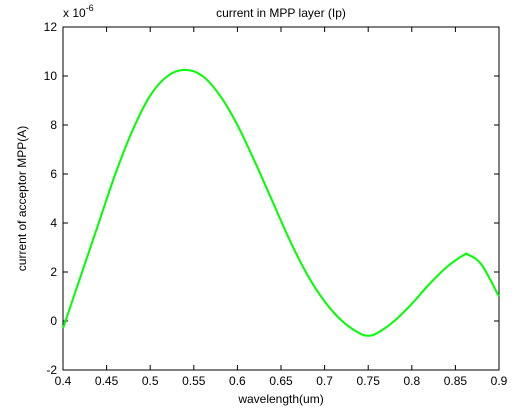 The image size is (514, 417). What do you see at coordinates (51, 27) in the screenshot?
I see `y-tick-label: 12` at bounding box center [51, 27].